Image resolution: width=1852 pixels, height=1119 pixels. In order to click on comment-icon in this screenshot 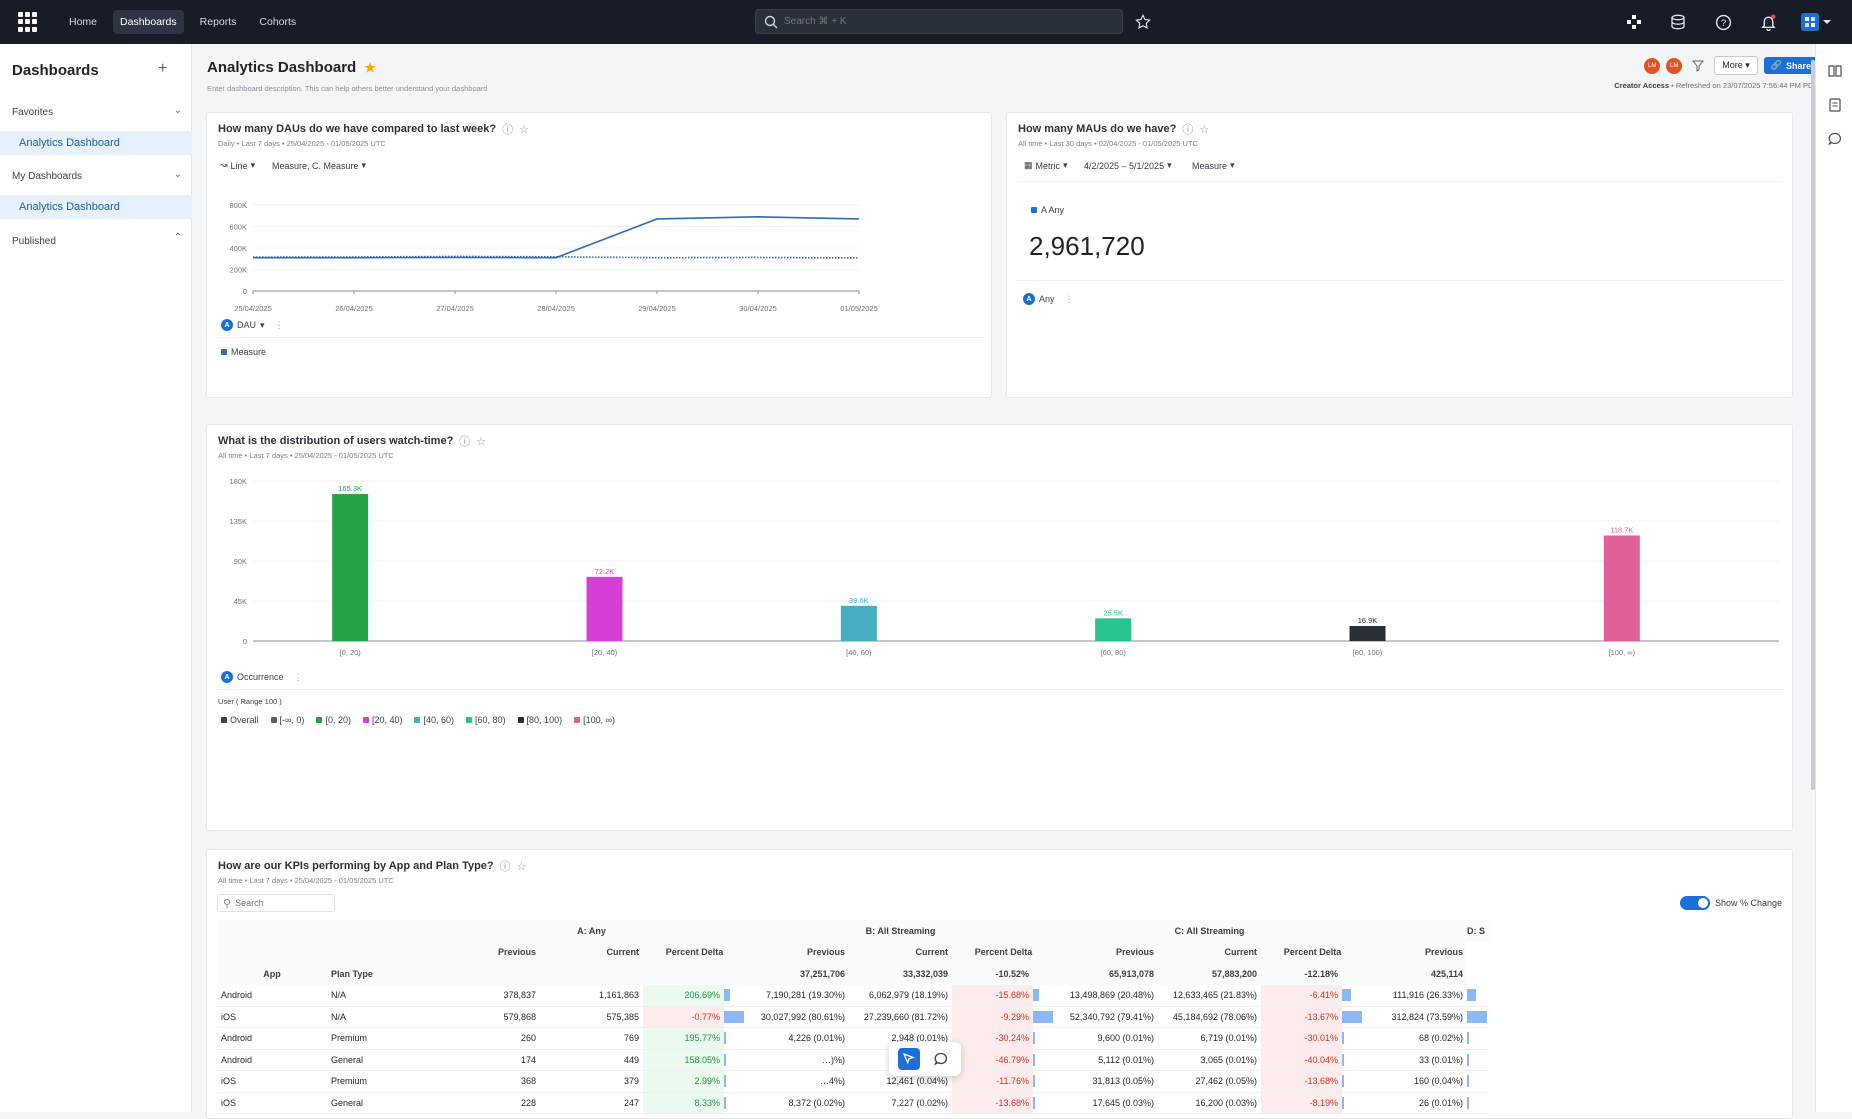, I will do `click(941, 1059)`.